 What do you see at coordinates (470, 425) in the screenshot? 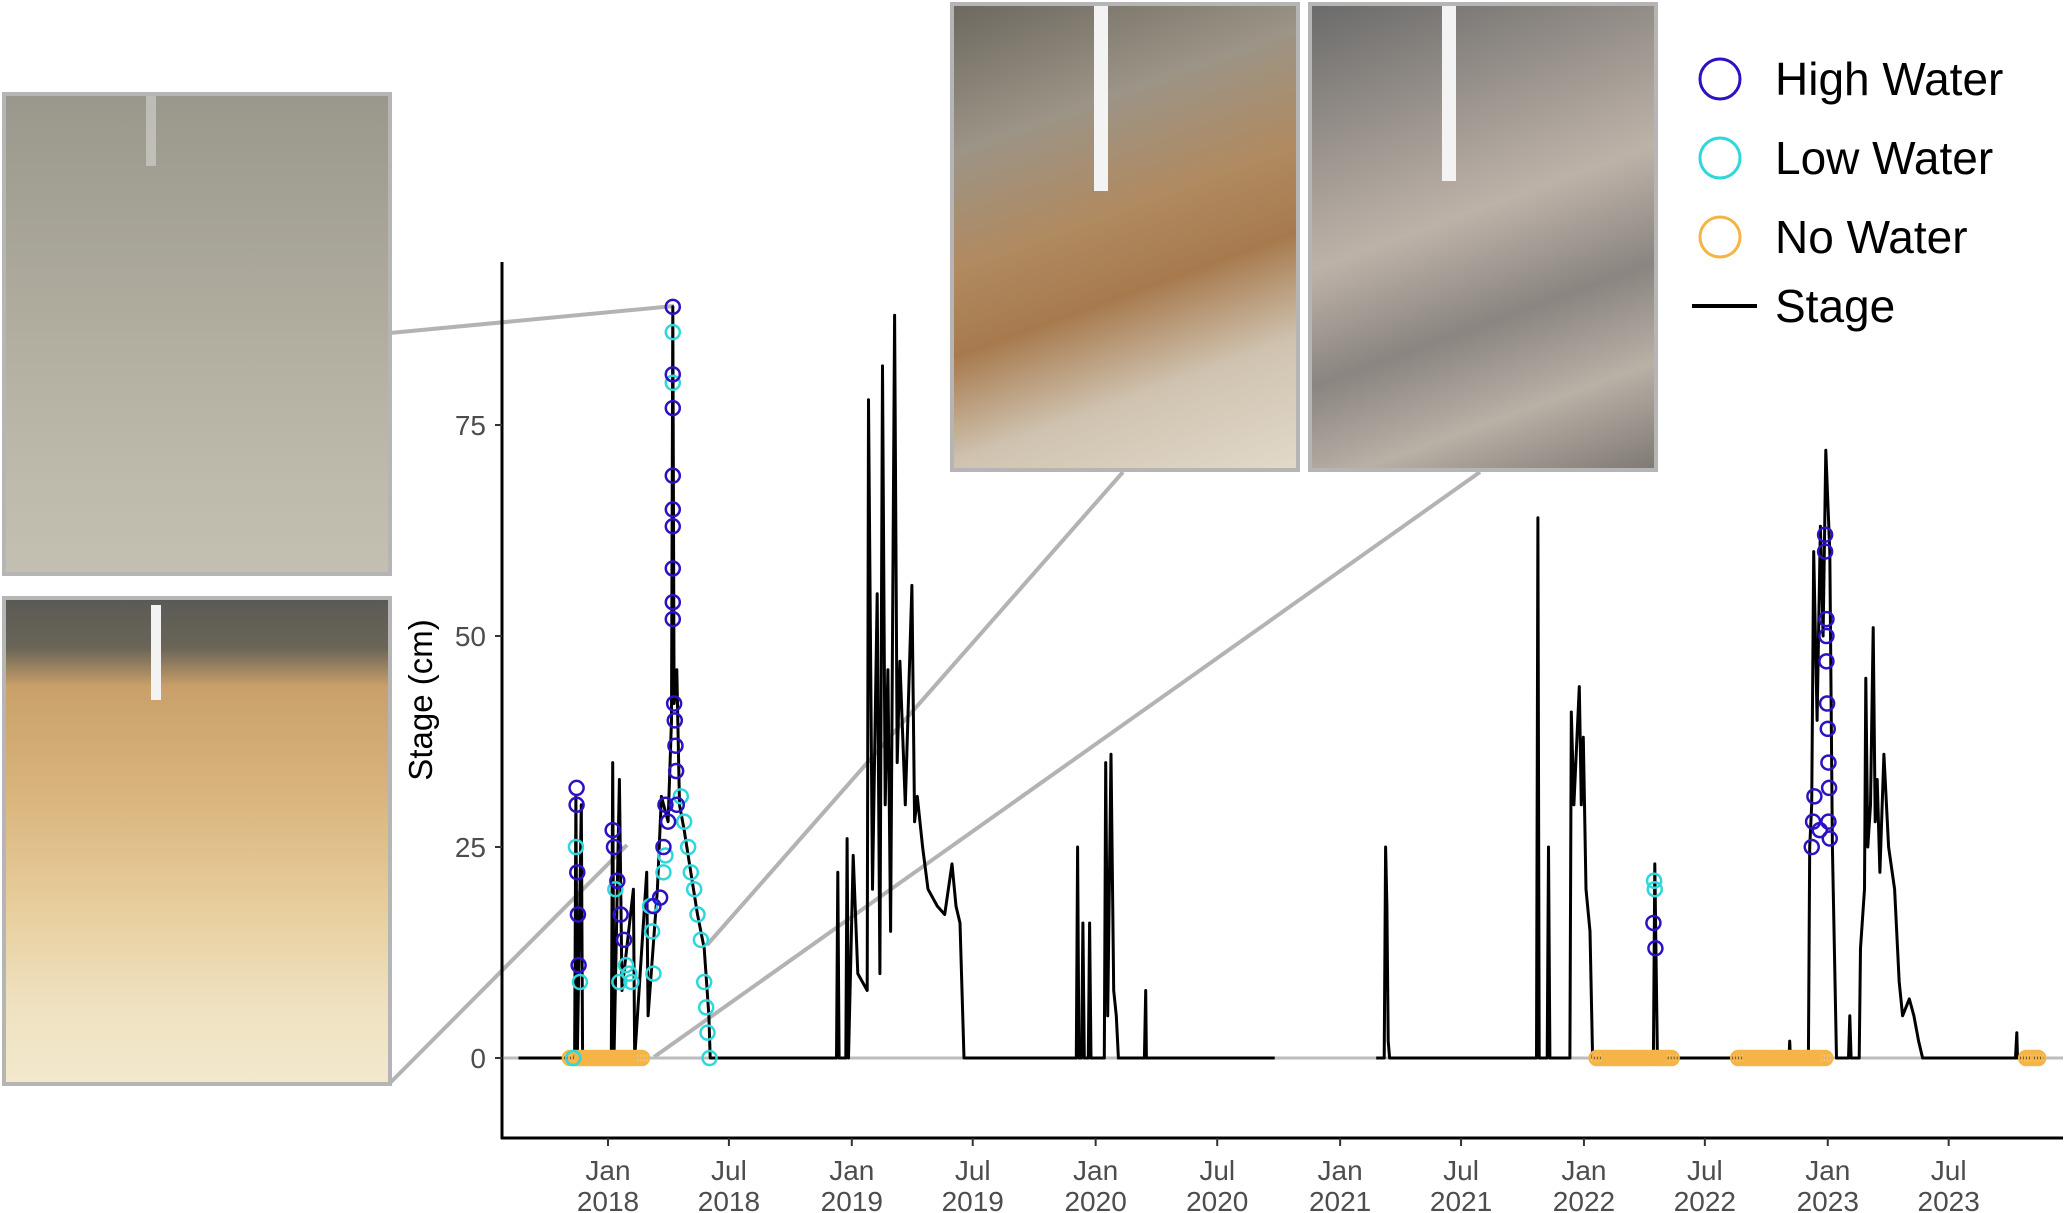
I see `y-tick-label: 75` at bounding box center [470, 425].